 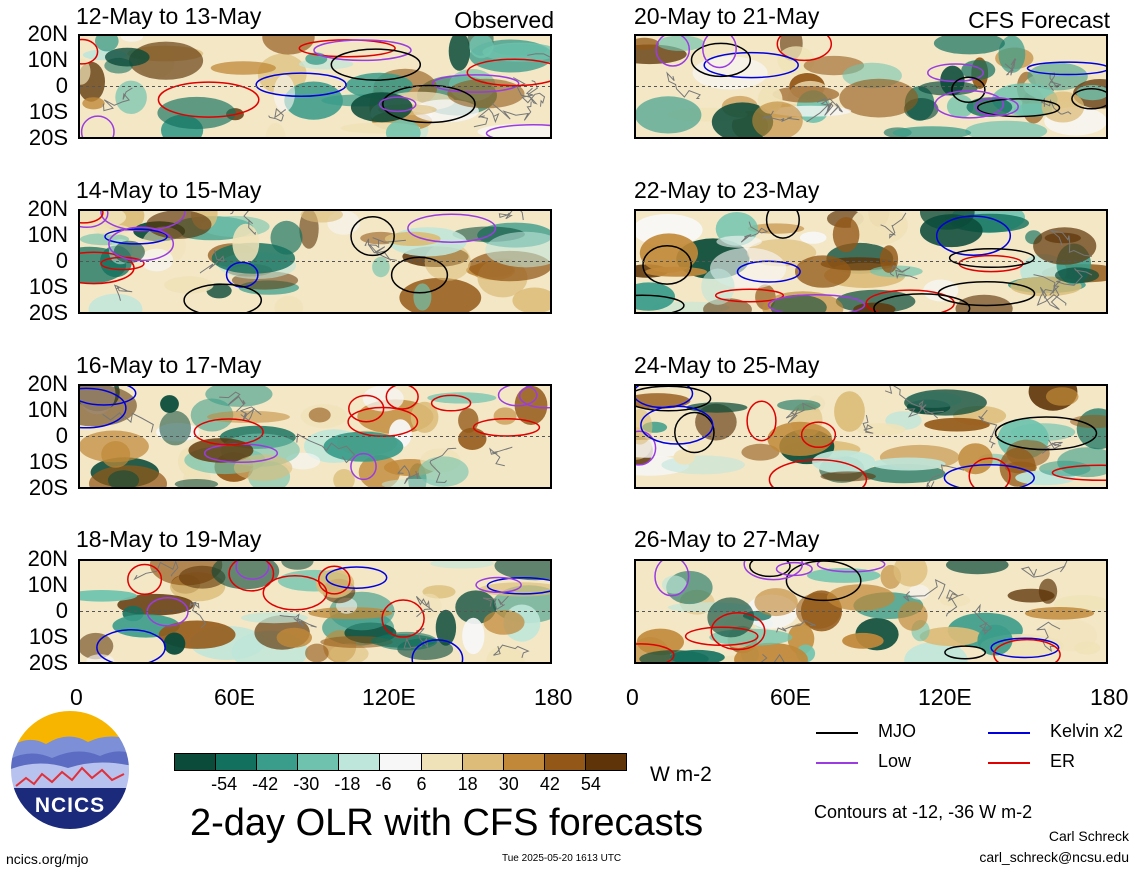 I want to click on cfs-forecast-label: CFS Forecast, so click(x=1039, y=20).